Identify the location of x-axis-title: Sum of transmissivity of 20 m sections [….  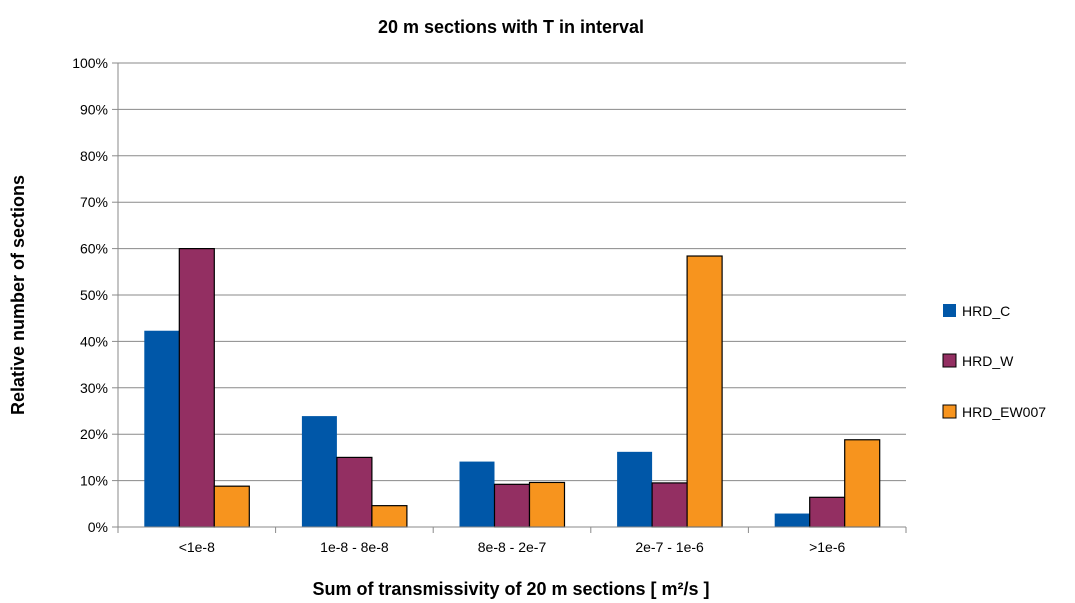
(510, 589).